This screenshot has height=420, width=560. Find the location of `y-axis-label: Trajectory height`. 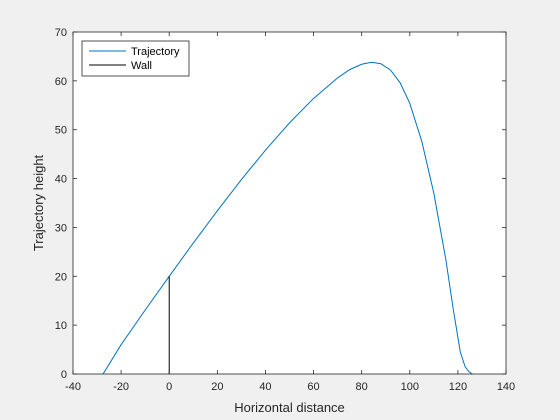

y-axis-label: Trajectory height is located at coordinates (38, 202).